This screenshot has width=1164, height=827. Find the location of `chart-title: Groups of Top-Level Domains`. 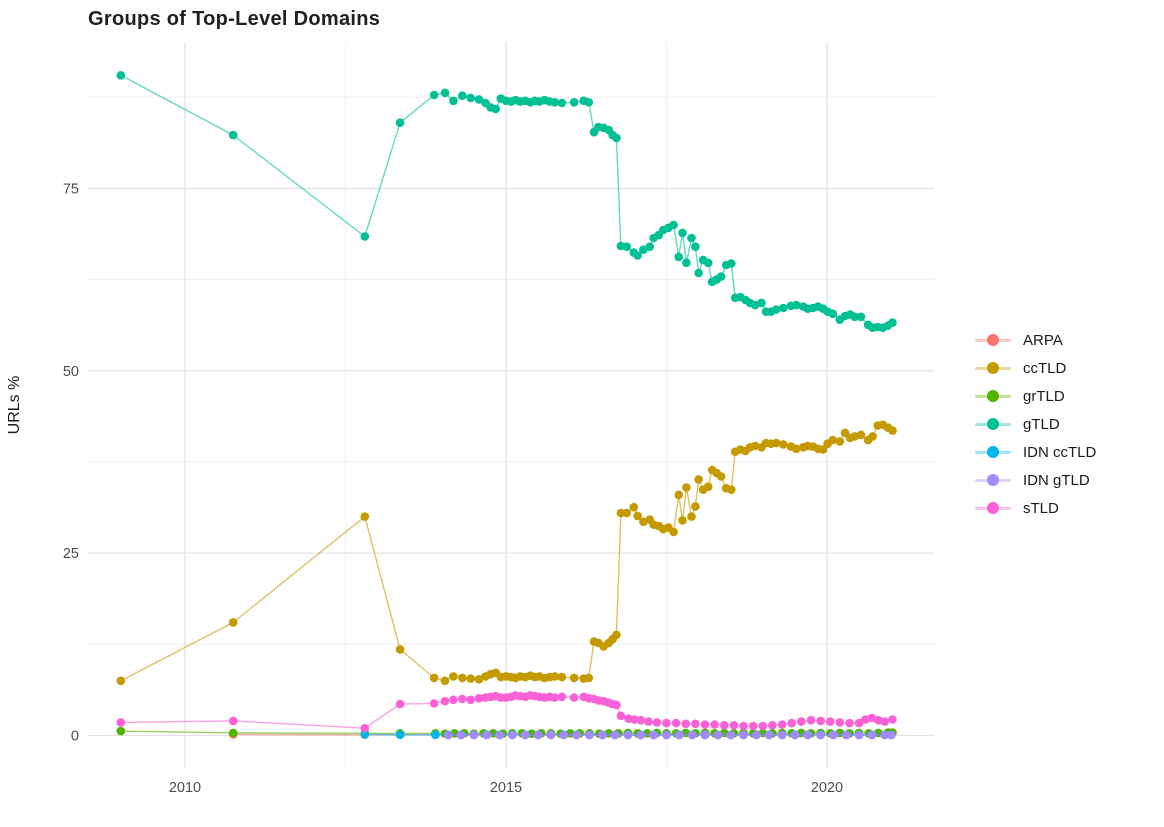

chart-title: Groups of Top-Level Domains is located at coordinates (234, 19).